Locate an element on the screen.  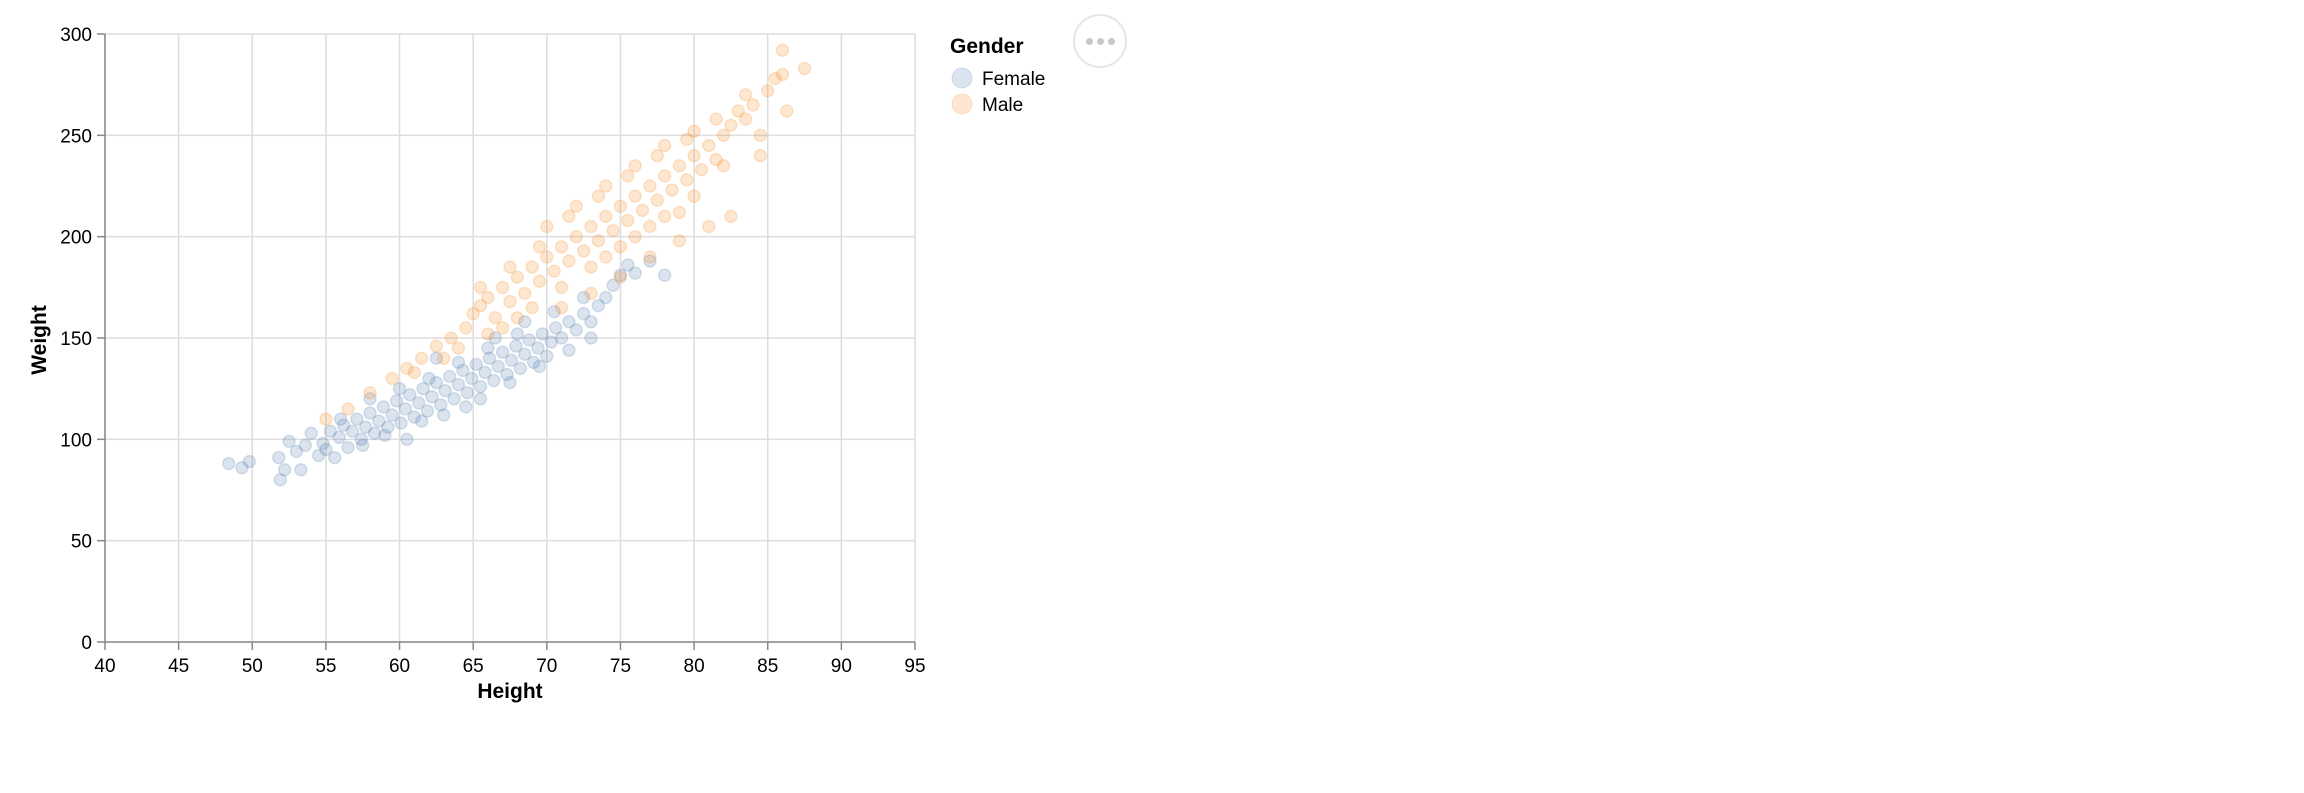
y-tick-label: 150 is located at coordinates (76, 339).